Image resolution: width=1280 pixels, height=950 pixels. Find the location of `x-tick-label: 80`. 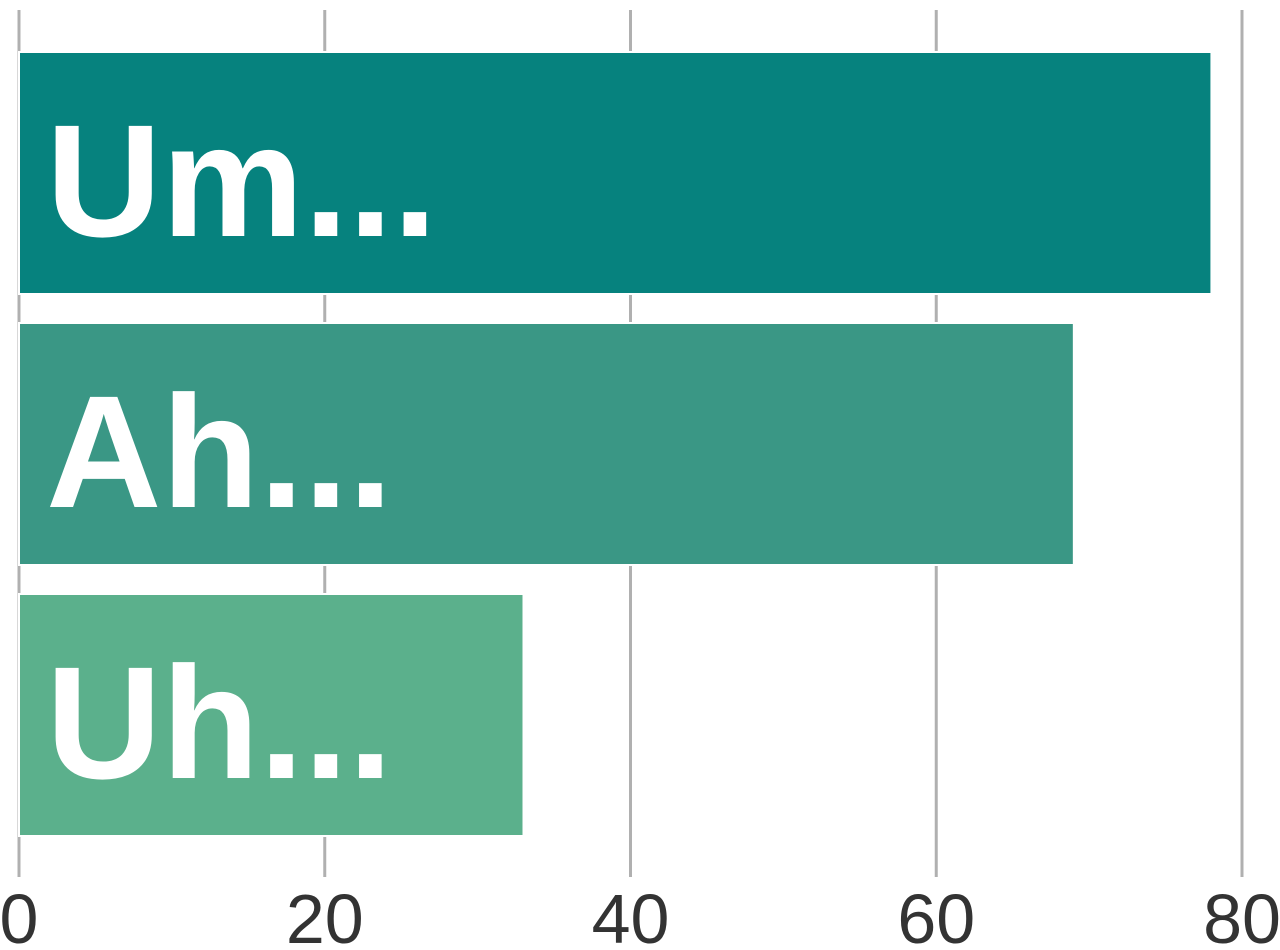

x-tick-label: 80 is located at coordinates (1241, 915).